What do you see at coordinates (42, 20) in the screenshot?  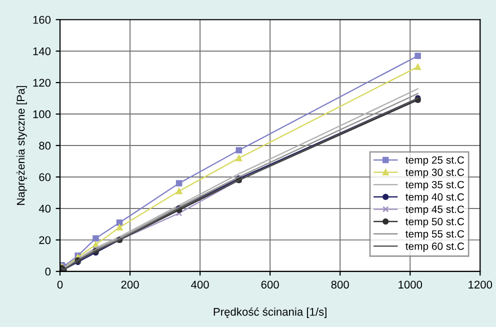 I see `y-tick-label: 160` at bounding box center [42, 20].